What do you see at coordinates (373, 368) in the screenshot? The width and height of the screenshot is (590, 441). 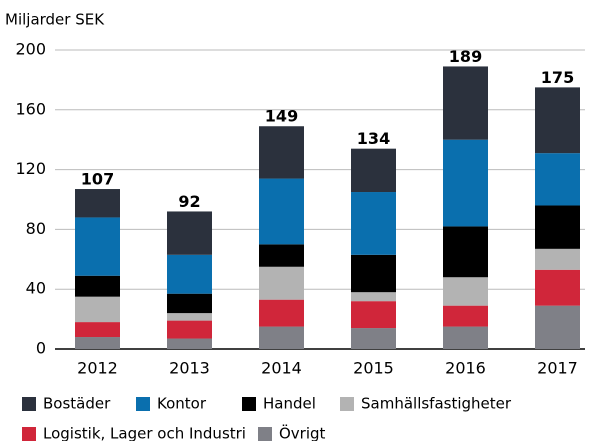 I see `x-tick-label: 2015` at bounding box center [373, 368].